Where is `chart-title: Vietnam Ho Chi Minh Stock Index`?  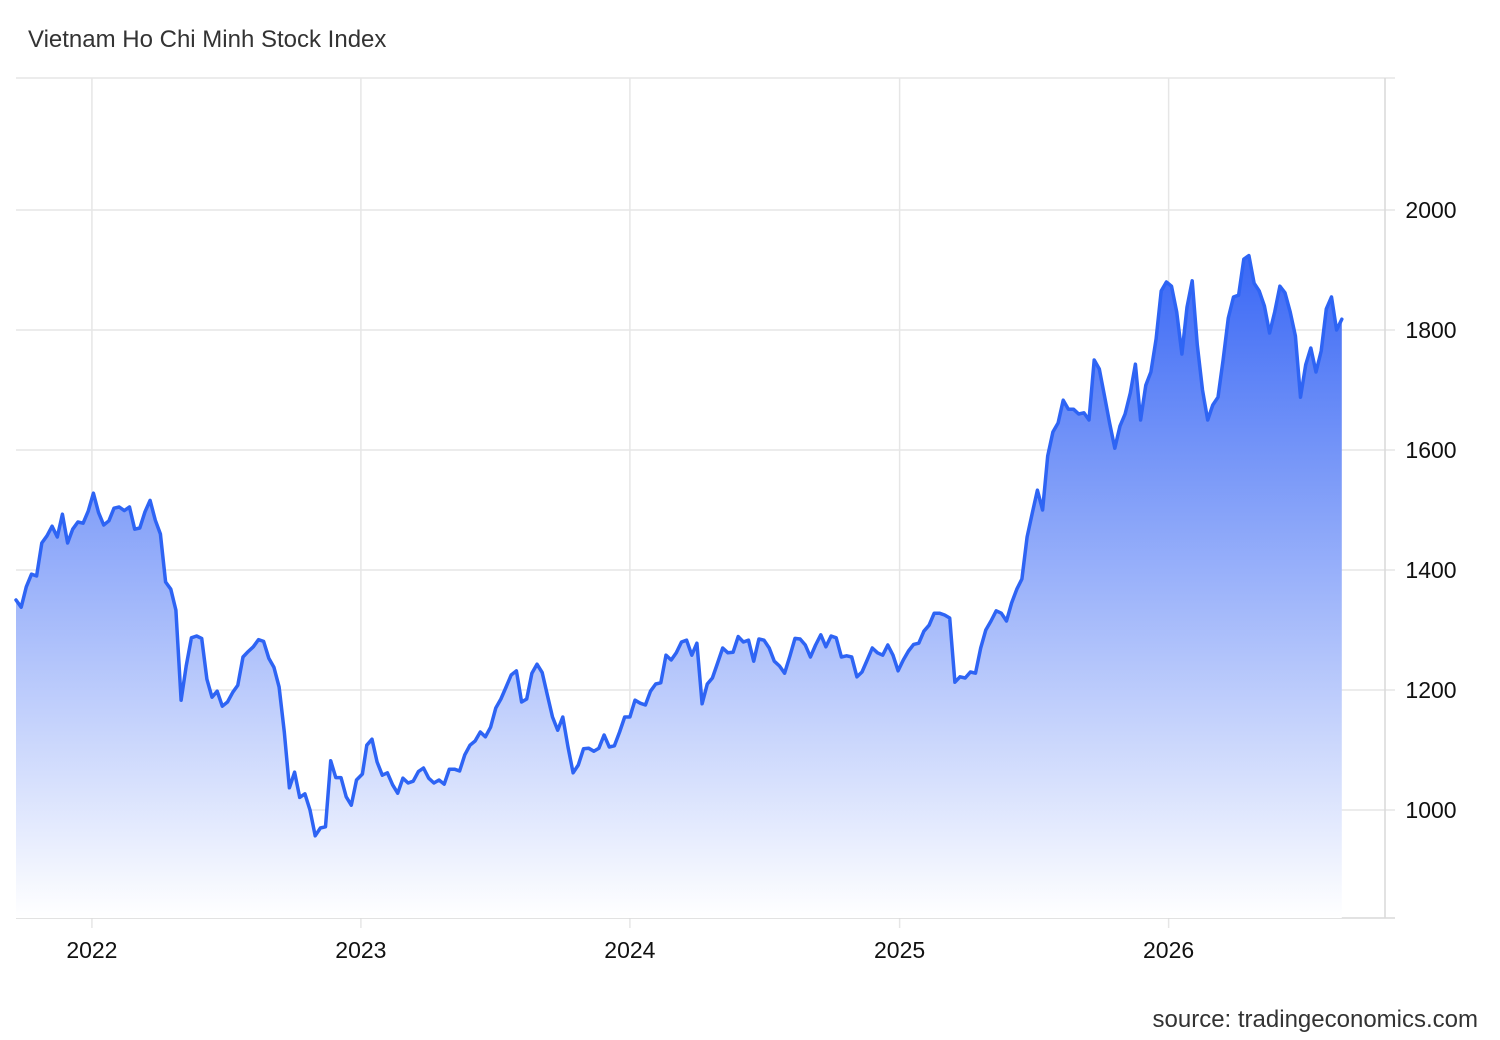 chart-title: Vietnam Ho Chi Minh Stock Index is located at coordinates (207, 39).